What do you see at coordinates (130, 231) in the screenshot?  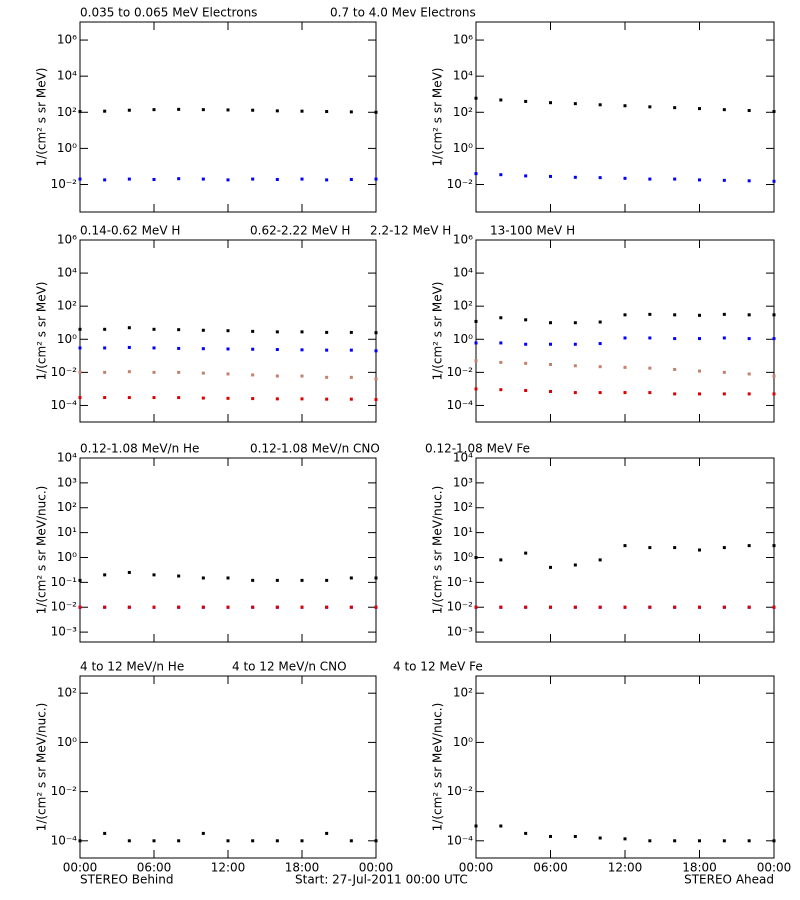 I see `legend-entry: 0.14-0.62 MeV H` at bounding box center [130, 231].